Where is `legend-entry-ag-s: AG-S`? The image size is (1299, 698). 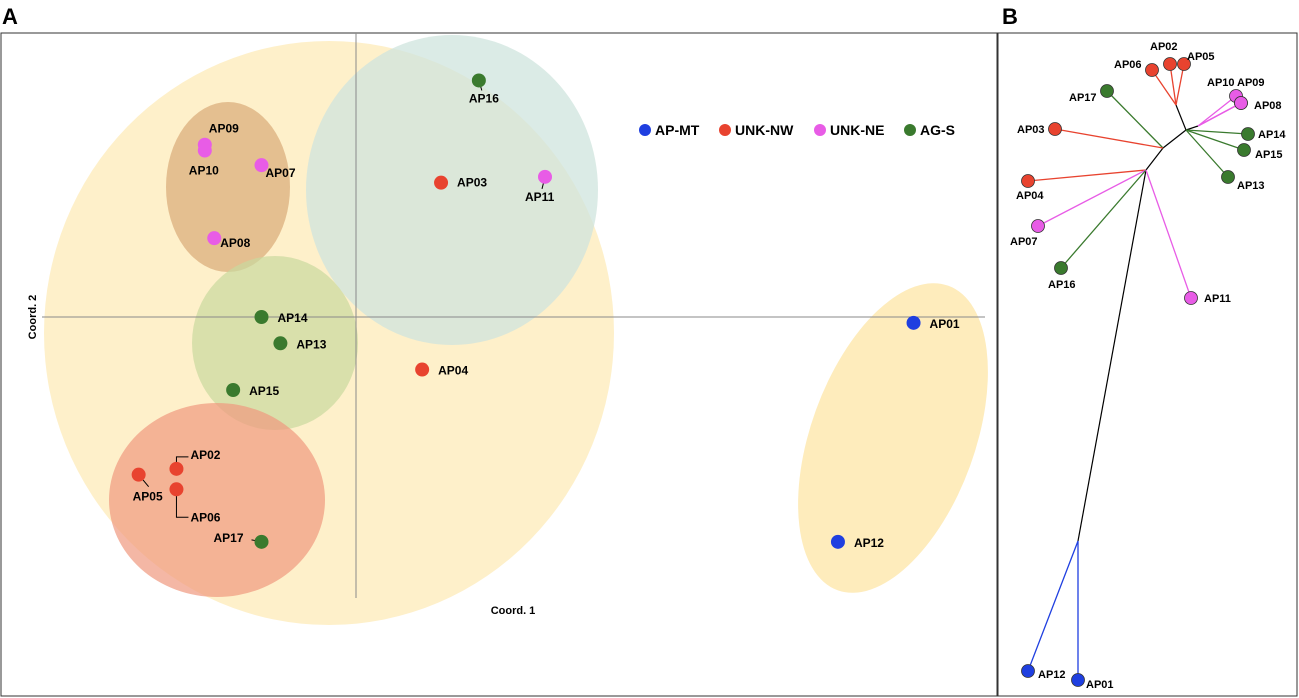
legend-entry-ag-s: AG-S is located at coordinates (929, 130).